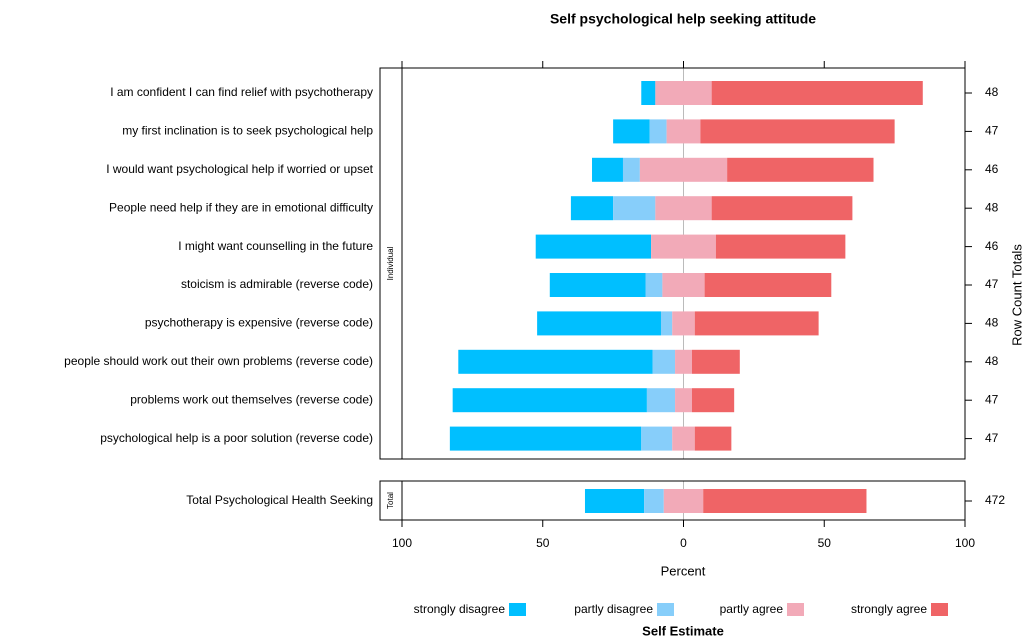  What do you see at coordinates (277, 284) in the screenshot?
I see `category-label: stoicism is admirable (reverse code)` at bounding box center [277, 284].